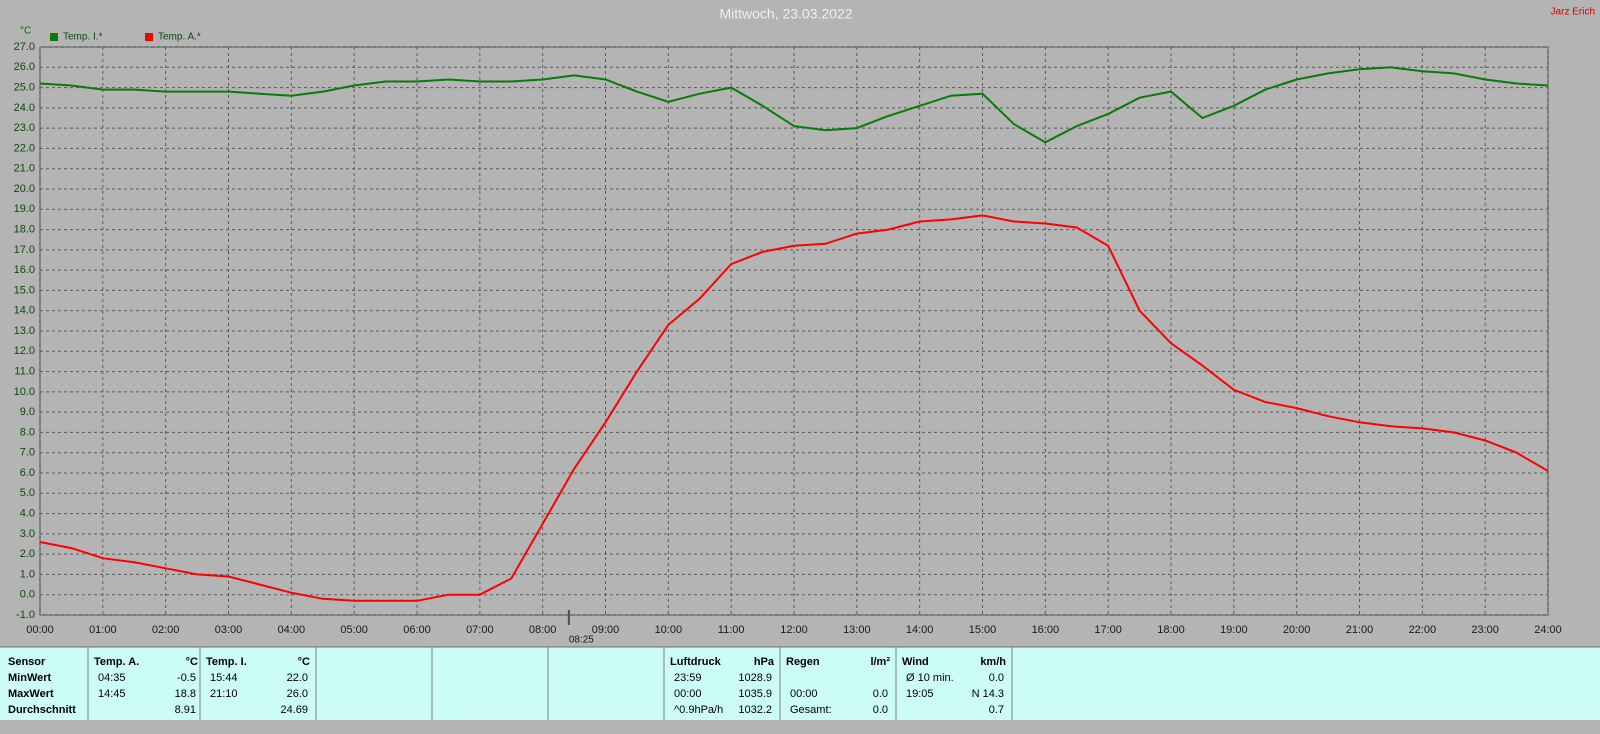 This screenshot has height=734, width=1600. I want to click on y-tick-label: 12.0, so click(24, 351).